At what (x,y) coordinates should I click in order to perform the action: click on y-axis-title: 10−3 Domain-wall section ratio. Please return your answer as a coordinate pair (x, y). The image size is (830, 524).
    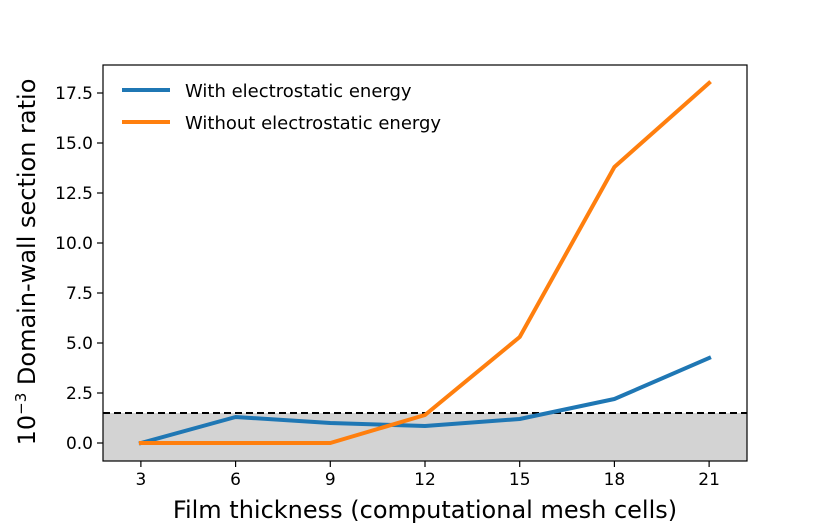
    Looking at the image, I should click on (26, 262).